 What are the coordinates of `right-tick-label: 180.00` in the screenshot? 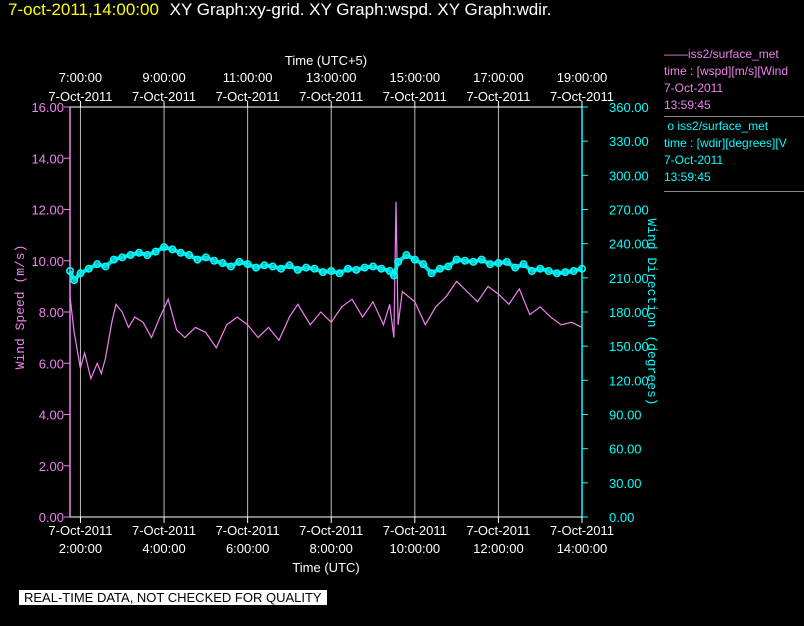 It's located at (629, 312).